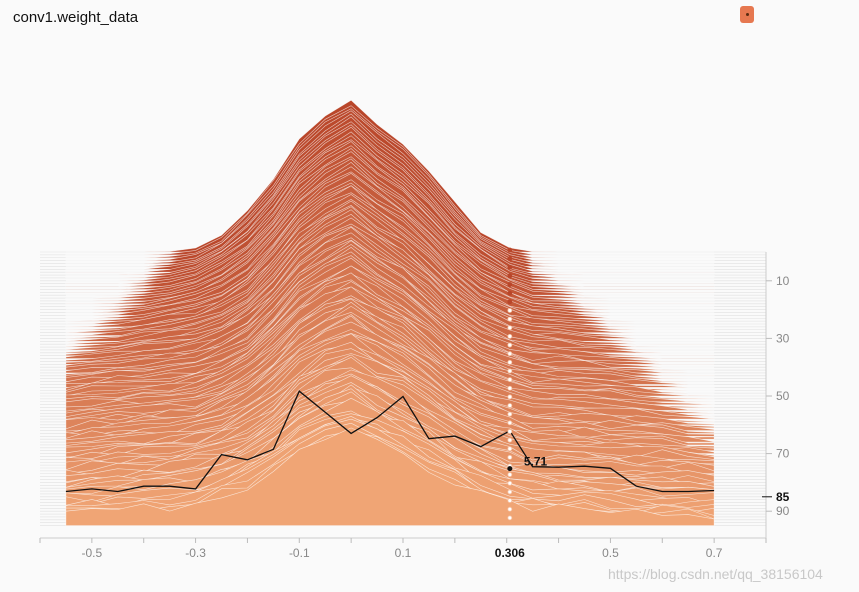  I want to click on step-tick-label: 30, so click(783, 338).